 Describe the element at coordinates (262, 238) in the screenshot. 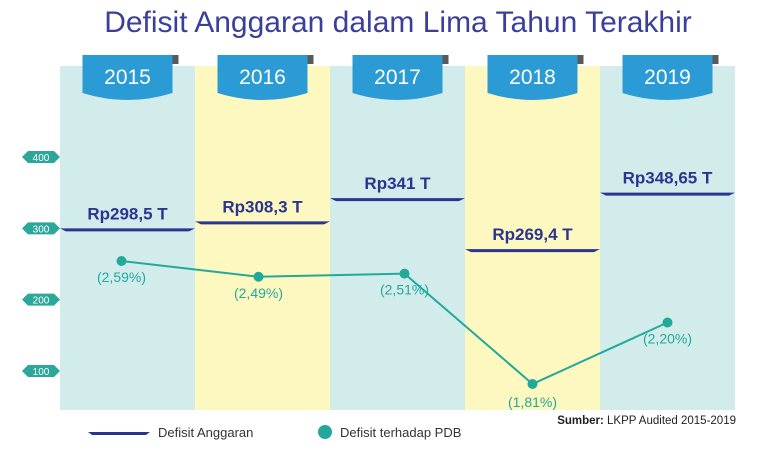

I see `column-2016` at that location.